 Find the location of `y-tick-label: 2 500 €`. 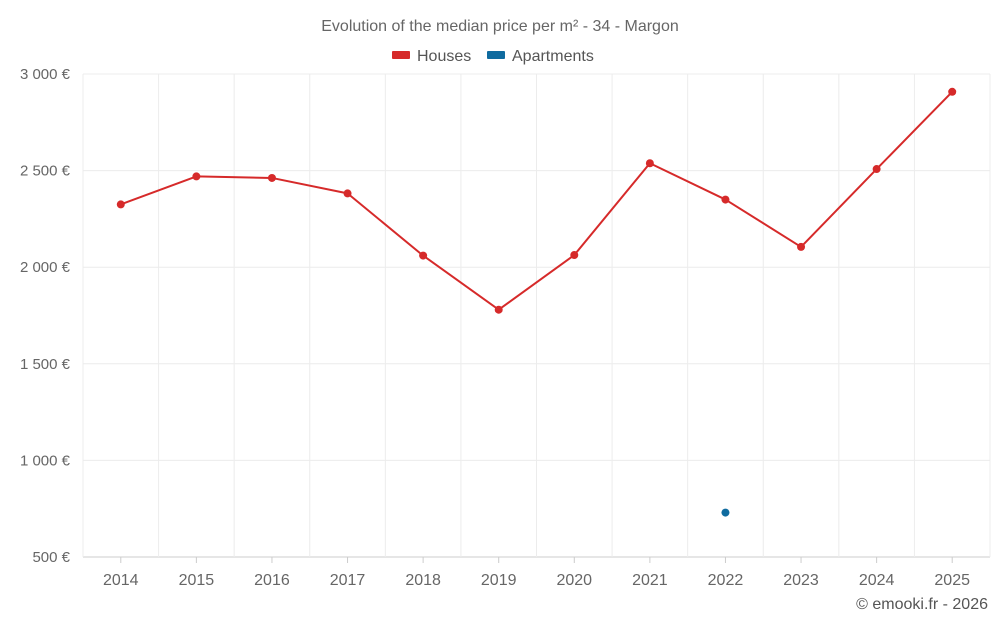

y-tick-label: 2 500 € is located at coordinates (45, 171).